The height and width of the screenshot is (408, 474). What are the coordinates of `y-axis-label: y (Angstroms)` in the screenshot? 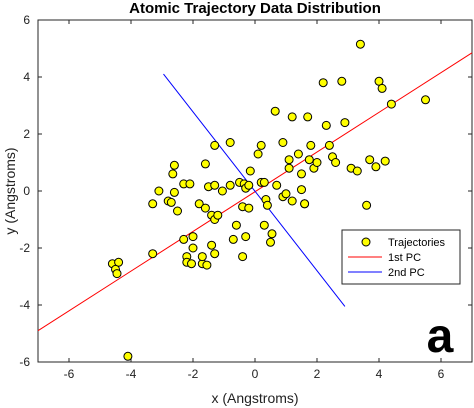 It's located at (10, 190).